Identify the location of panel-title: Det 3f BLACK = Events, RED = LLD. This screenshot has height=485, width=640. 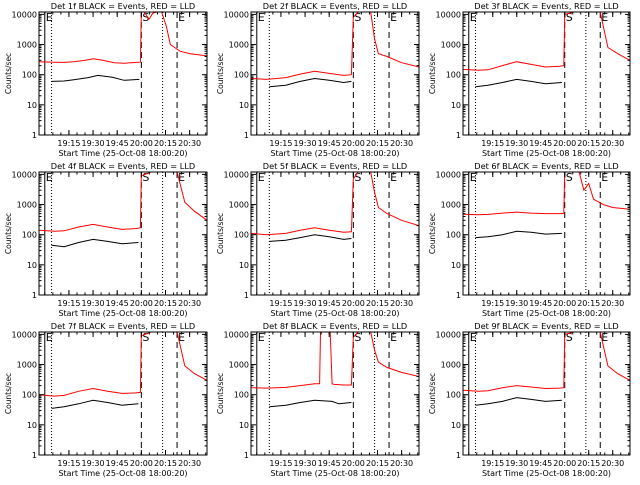
(546, 6).